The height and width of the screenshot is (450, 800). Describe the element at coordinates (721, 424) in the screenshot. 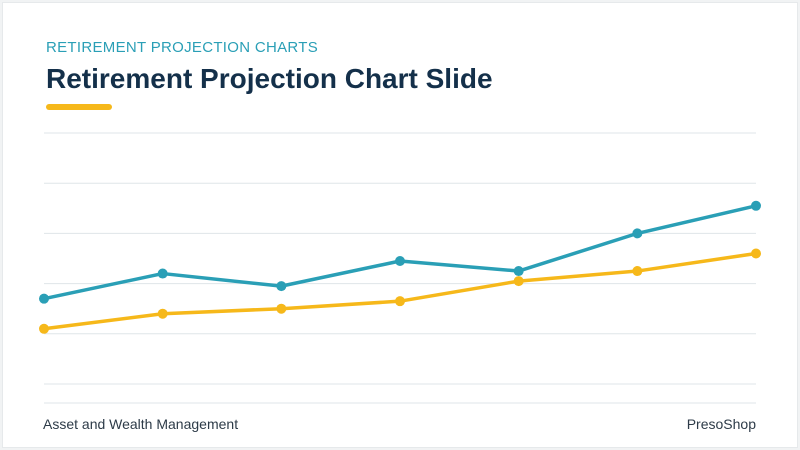

I see `footer-brand: PresoShop` at that location.